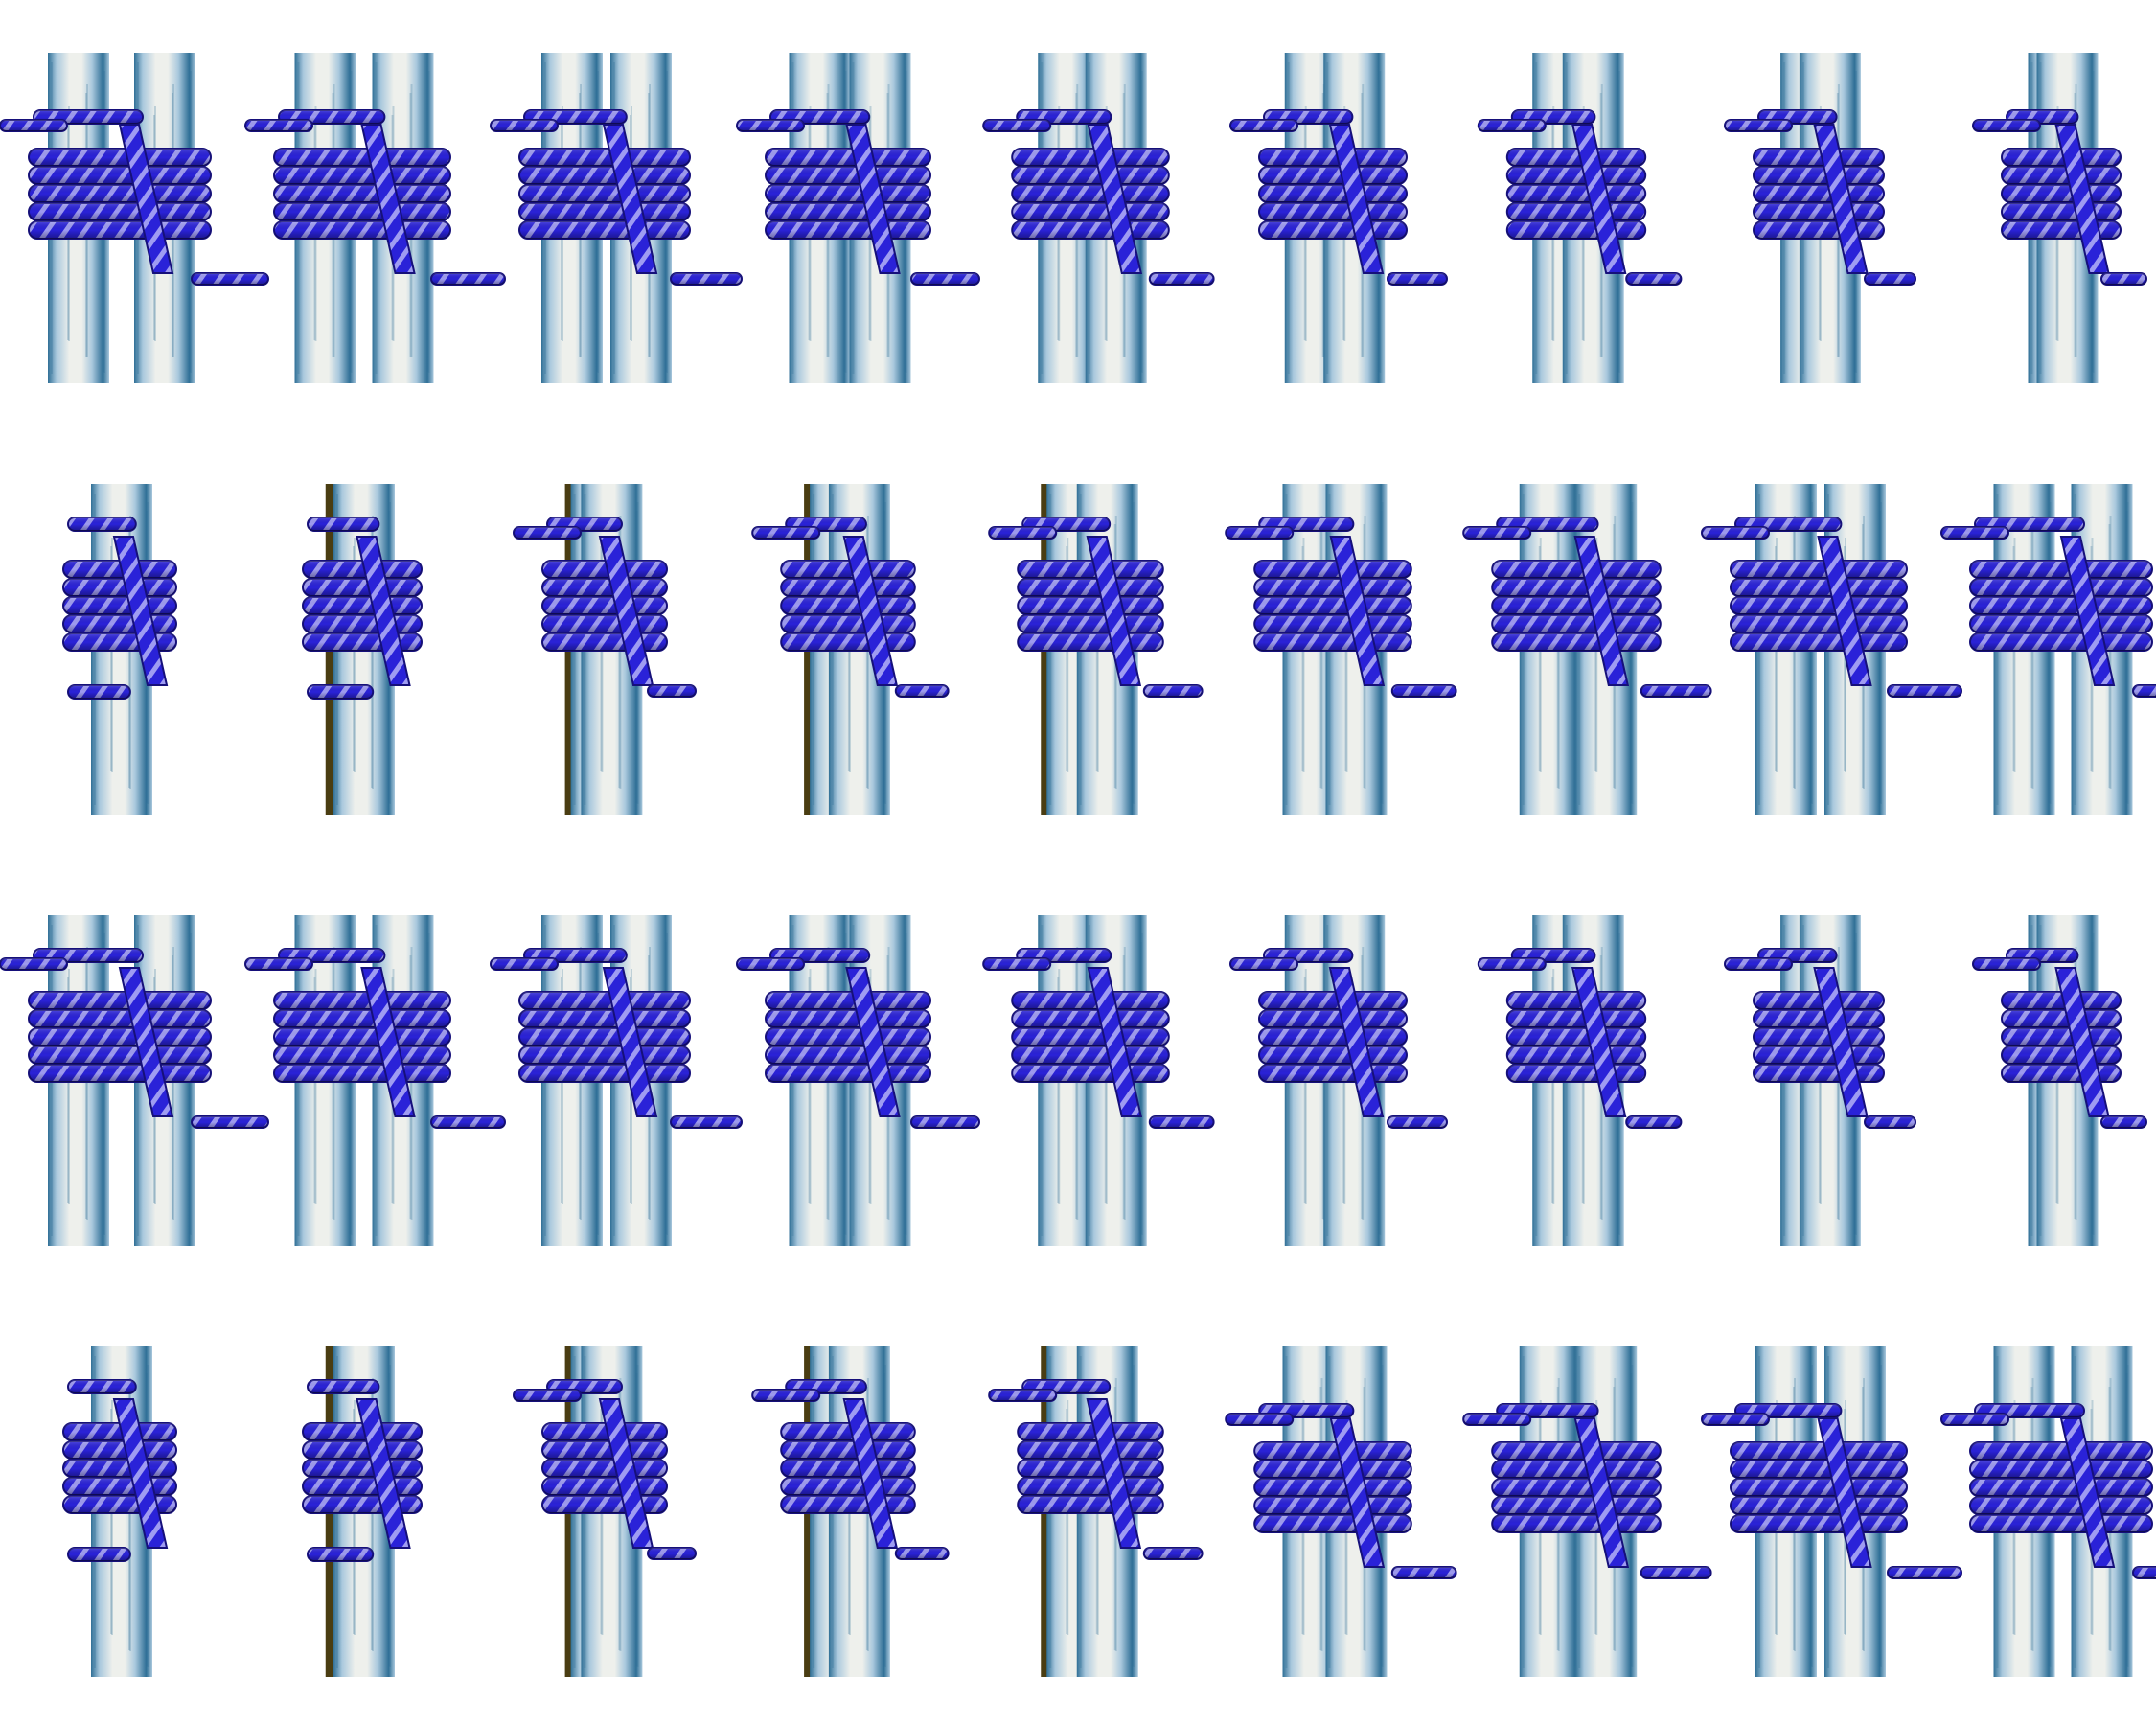  What do you see at coordinates (99, 692) in the screenshot?
I see `rope-bottom-loop-shade` at bounding box center [99, 692].